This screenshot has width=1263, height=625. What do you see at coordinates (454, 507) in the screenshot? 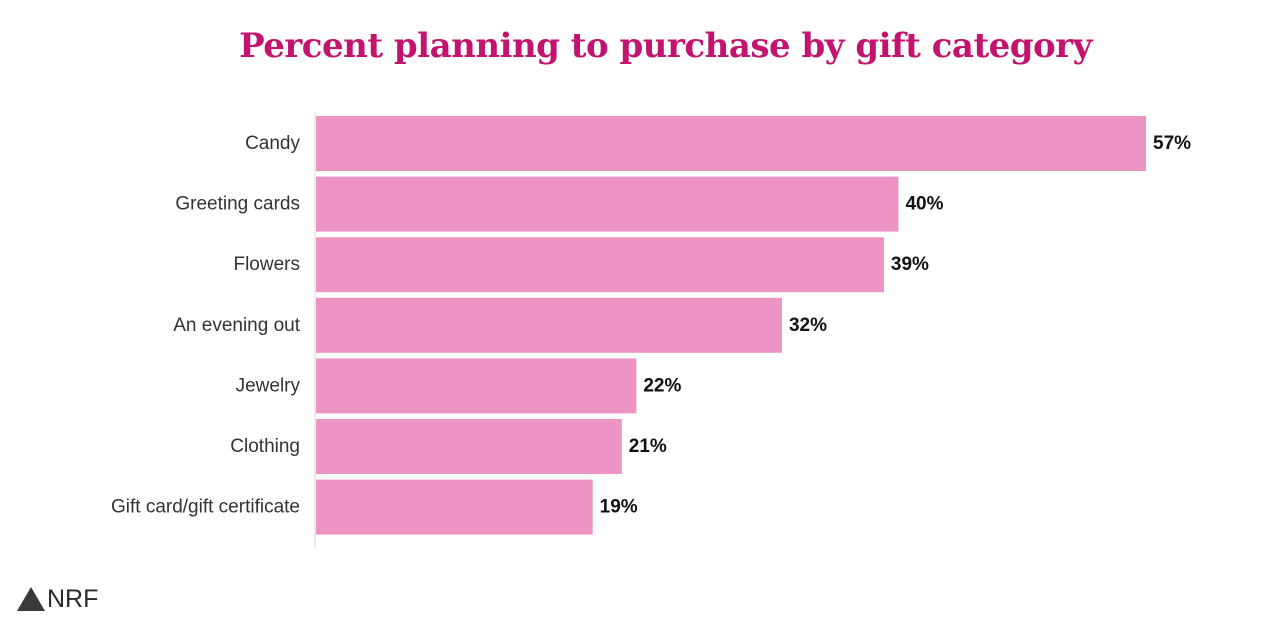
I see `bar-gift-card-gift-certificate` at bounding box center [454, 507].